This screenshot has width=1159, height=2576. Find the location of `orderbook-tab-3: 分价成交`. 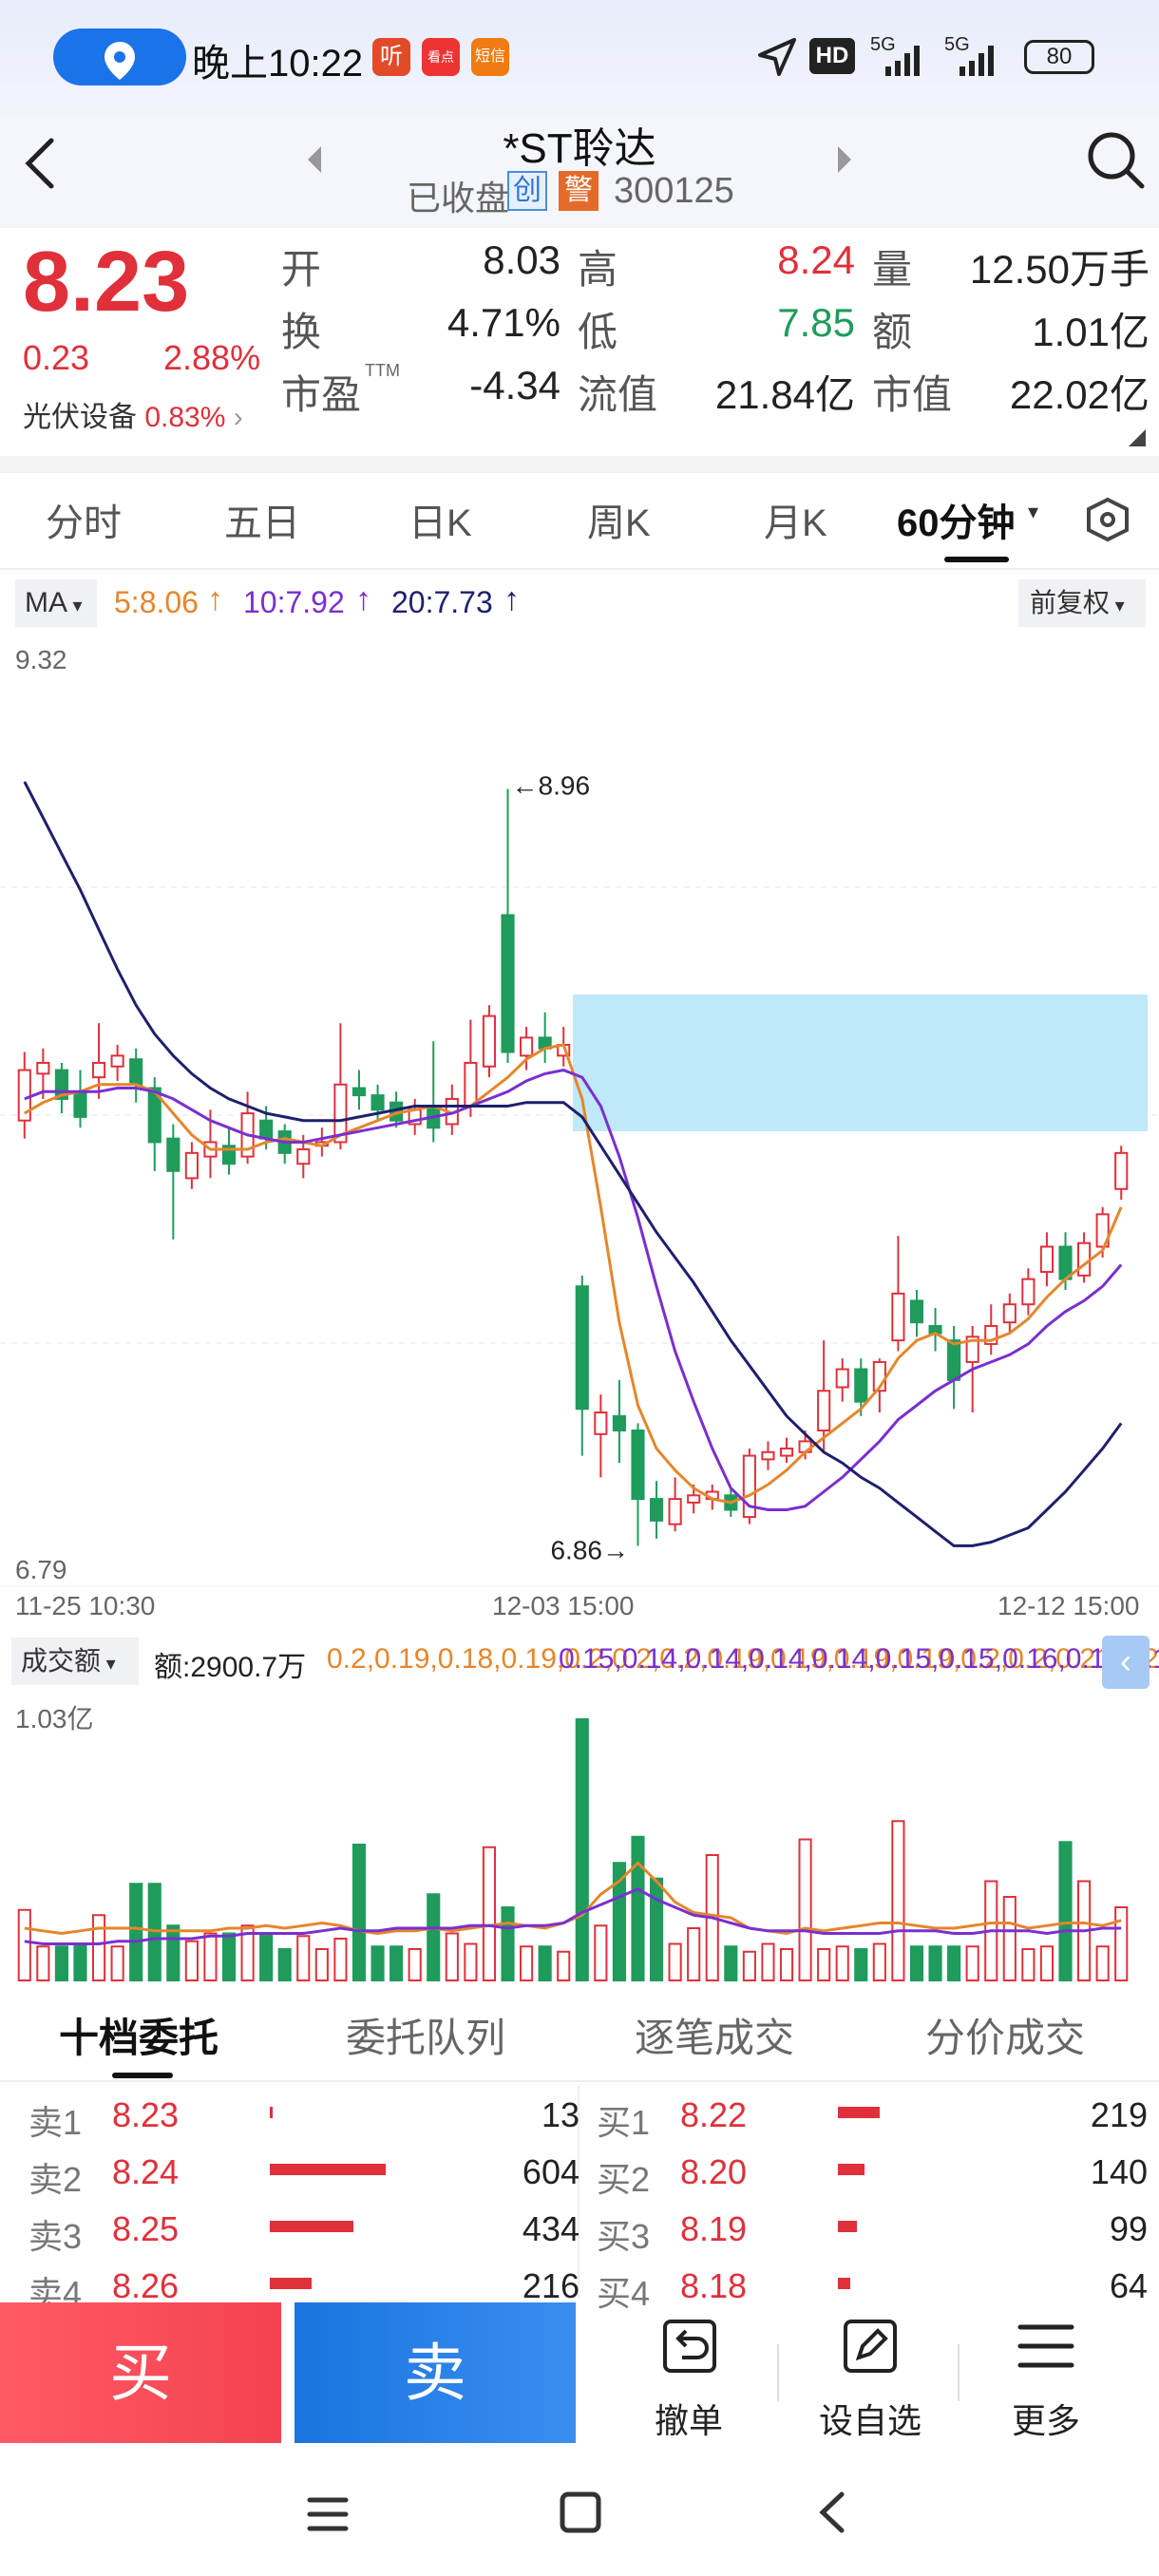

orderbook-tab-3: 分价成交 is located at coordinates (1005, 2038).